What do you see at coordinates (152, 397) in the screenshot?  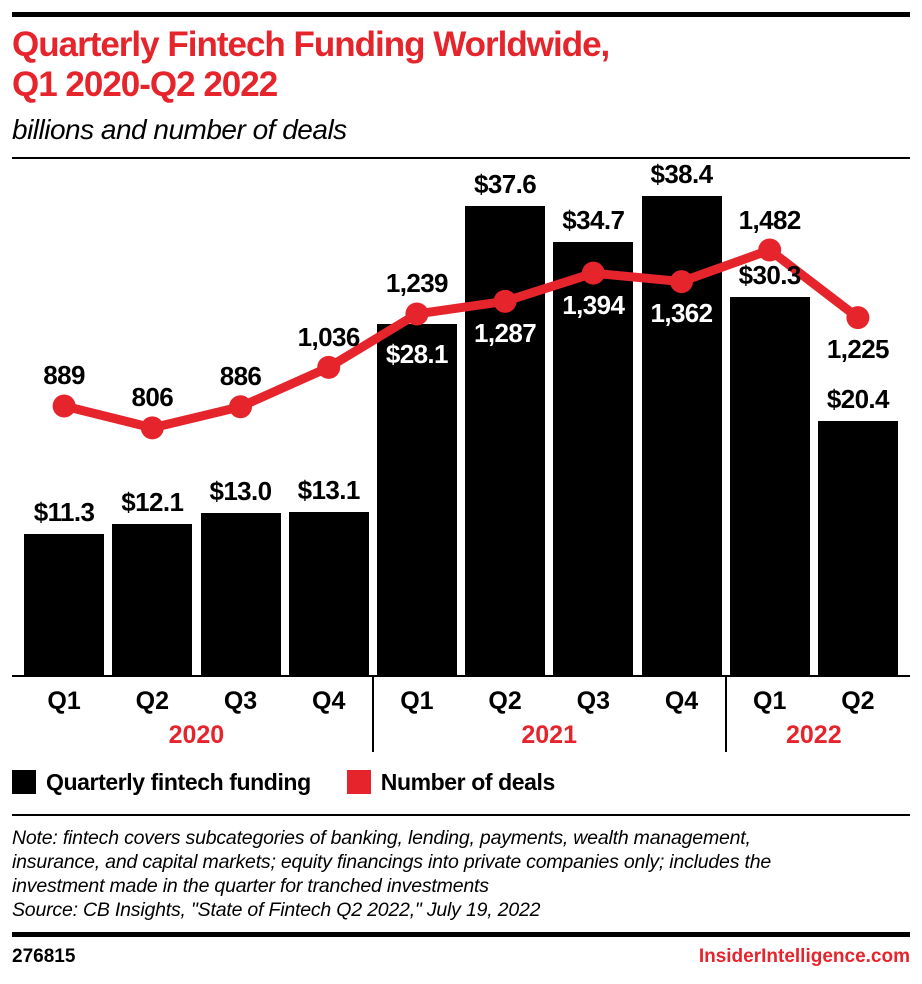 I see `deals-value-label: 806` at bounding box center [152, 397].